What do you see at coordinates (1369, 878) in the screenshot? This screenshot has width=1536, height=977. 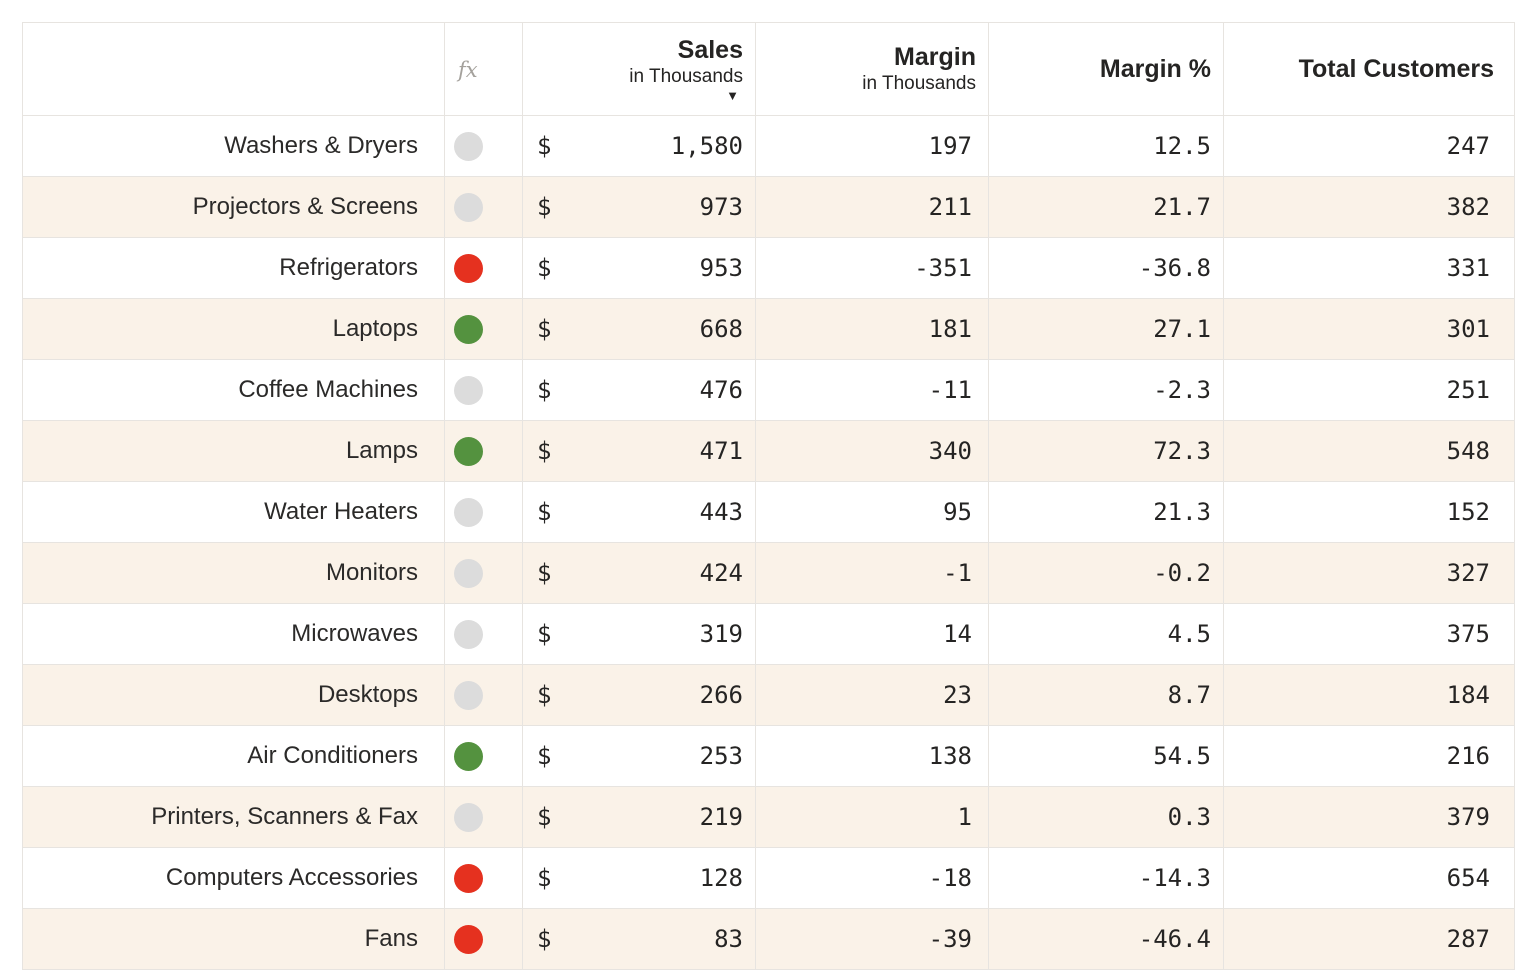 I see `customers-cell: 654` at bounding box center [1369, 878].